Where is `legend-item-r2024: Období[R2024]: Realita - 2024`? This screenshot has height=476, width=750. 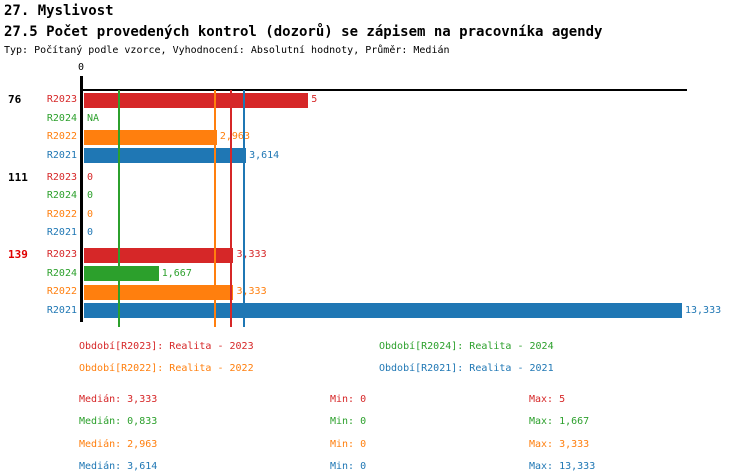 legend-item-r2024: Období[R2024]: Realita - 2024 is located at coordinates (466, 346).